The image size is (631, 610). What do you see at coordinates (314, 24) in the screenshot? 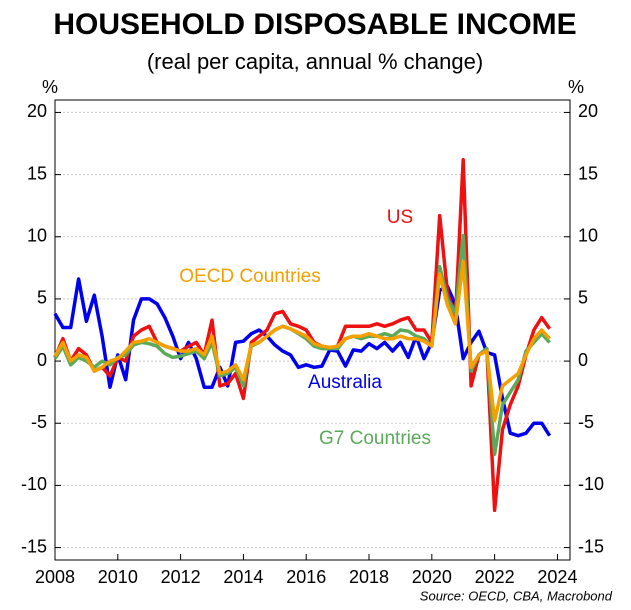
I see `chart-title: HOUSEHOLD DISPOSABLE INCOME` at bounding box center [314, 24].